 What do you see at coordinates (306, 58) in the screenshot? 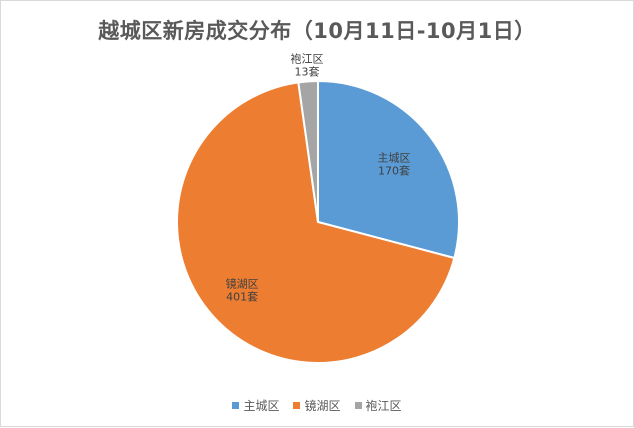
I see `data-label-category-paojiang-district: 袍江区` at bounding box center [306, 58].